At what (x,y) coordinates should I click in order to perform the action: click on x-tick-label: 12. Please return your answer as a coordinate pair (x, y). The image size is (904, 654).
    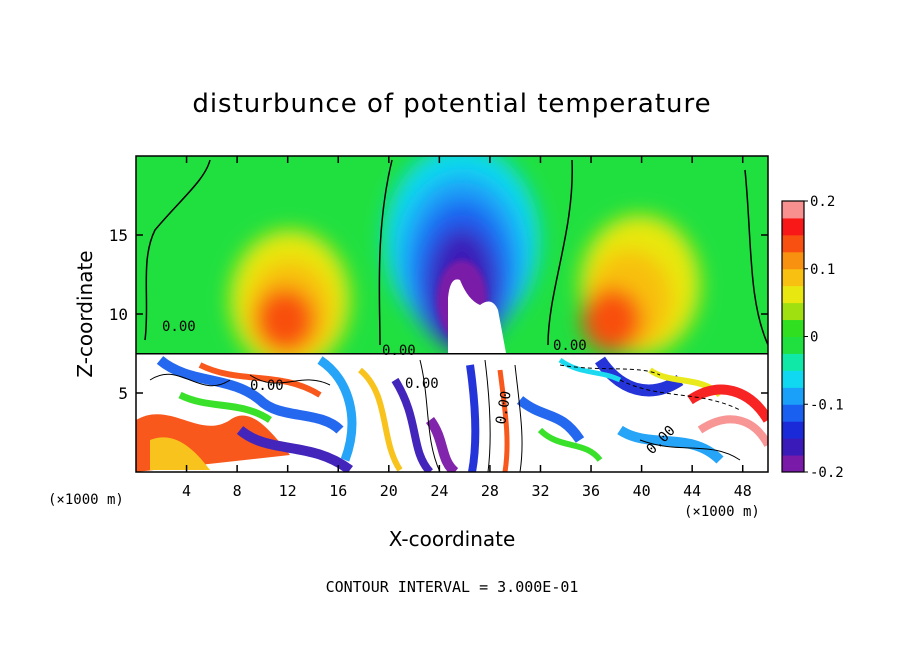
    Looking at the image, I should click on (288, 491).